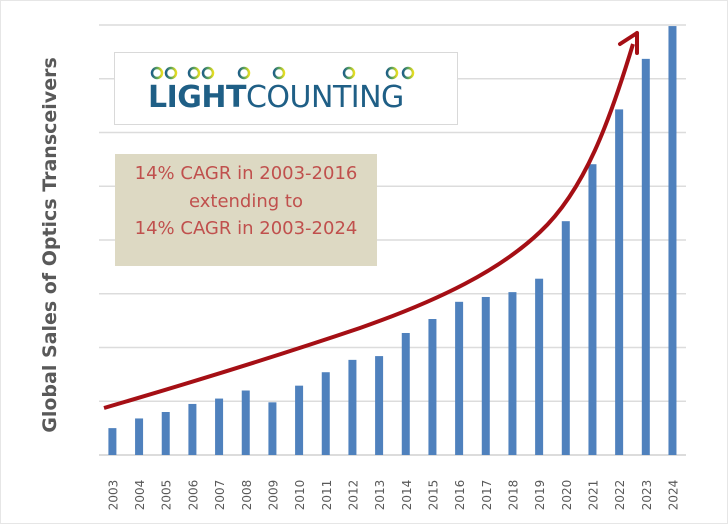 This screenshot has height=524, width=728. Describe the element at coordinates (327, 495) in the screenshot. I see `x-tick-label: 2011` at that location.